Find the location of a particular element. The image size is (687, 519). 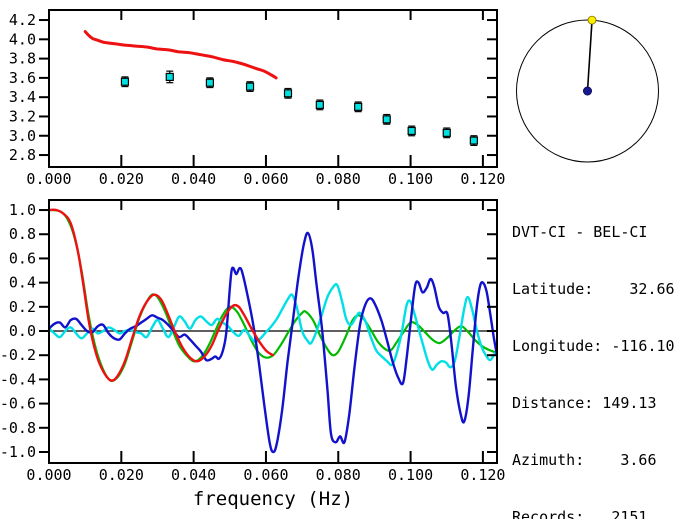

y-tick-label: -0.4 is located at coordinates (18, 379).